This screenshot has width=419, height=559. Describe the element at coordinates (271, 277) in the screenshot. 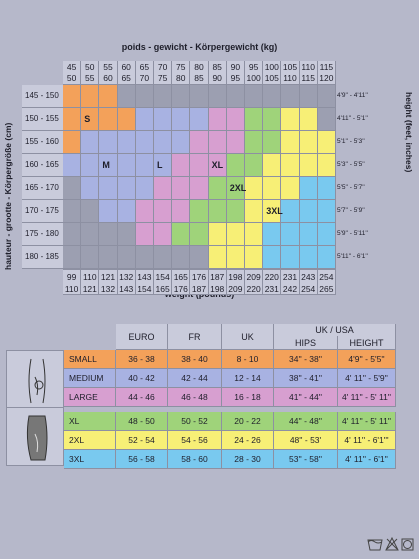

I see `lb-tick-top: 220` at that location.